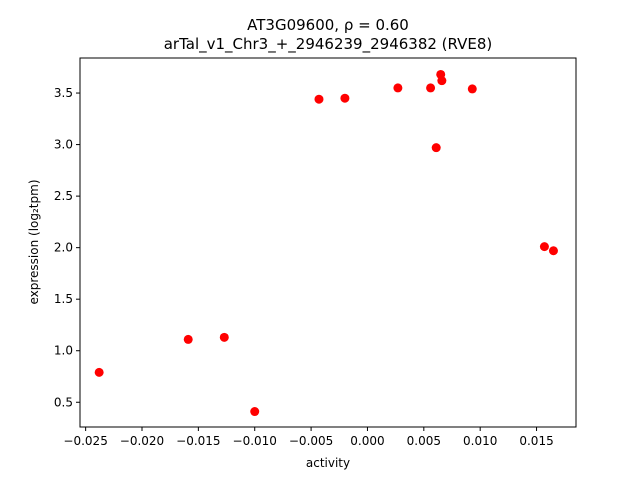 The image size is (640, 480). I want to click on y-tick-label: 3.5, so click(63, 93).